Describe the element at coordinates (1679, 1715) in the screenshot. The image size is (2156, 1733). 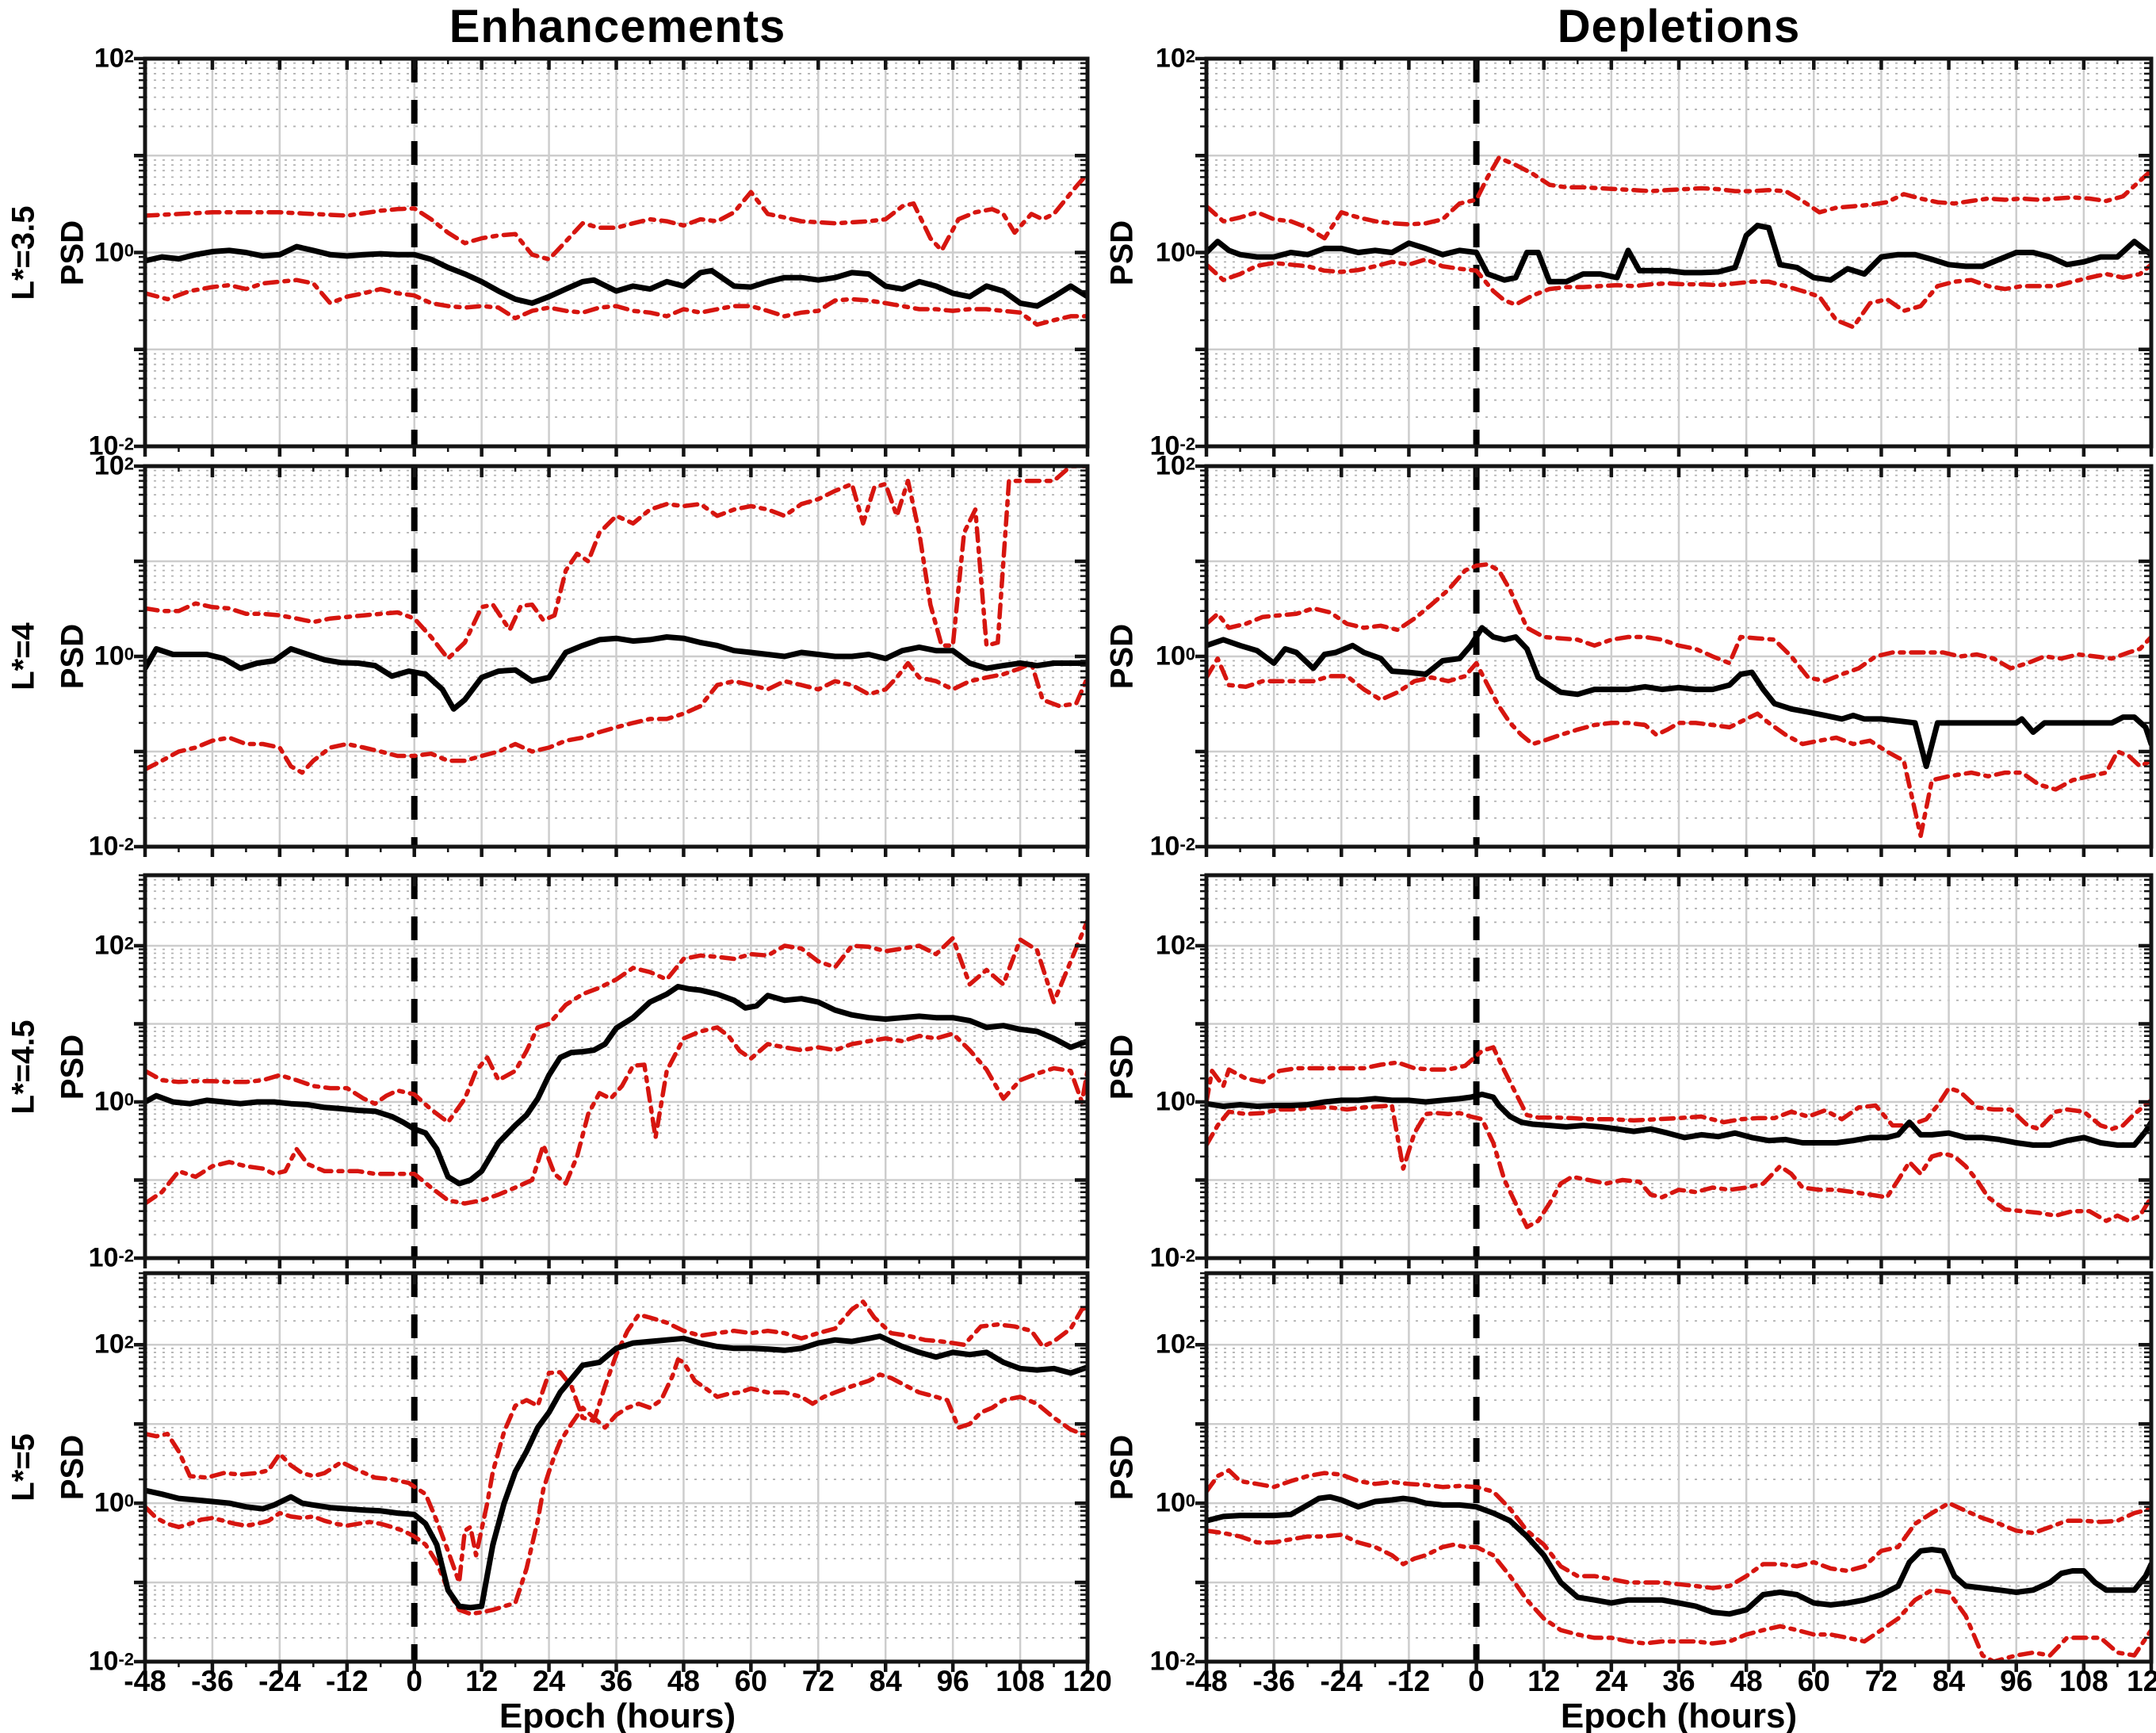
I see `x-axis-label-right: Epoch (hours)` at that location.